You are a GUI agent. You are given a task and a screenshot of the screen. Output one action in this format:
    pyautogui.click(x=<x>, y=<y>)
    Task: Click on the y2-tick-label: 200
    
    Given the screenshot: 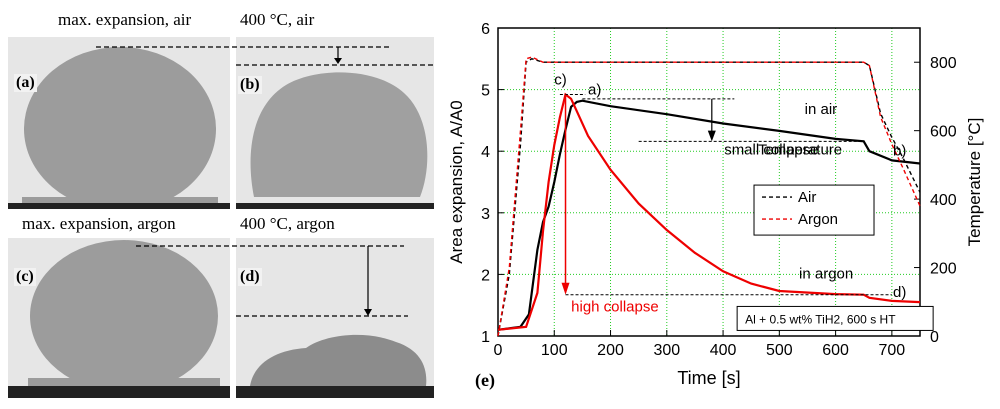 What is the action you would take?
    pyautogui.click(x=943, y=269)
    